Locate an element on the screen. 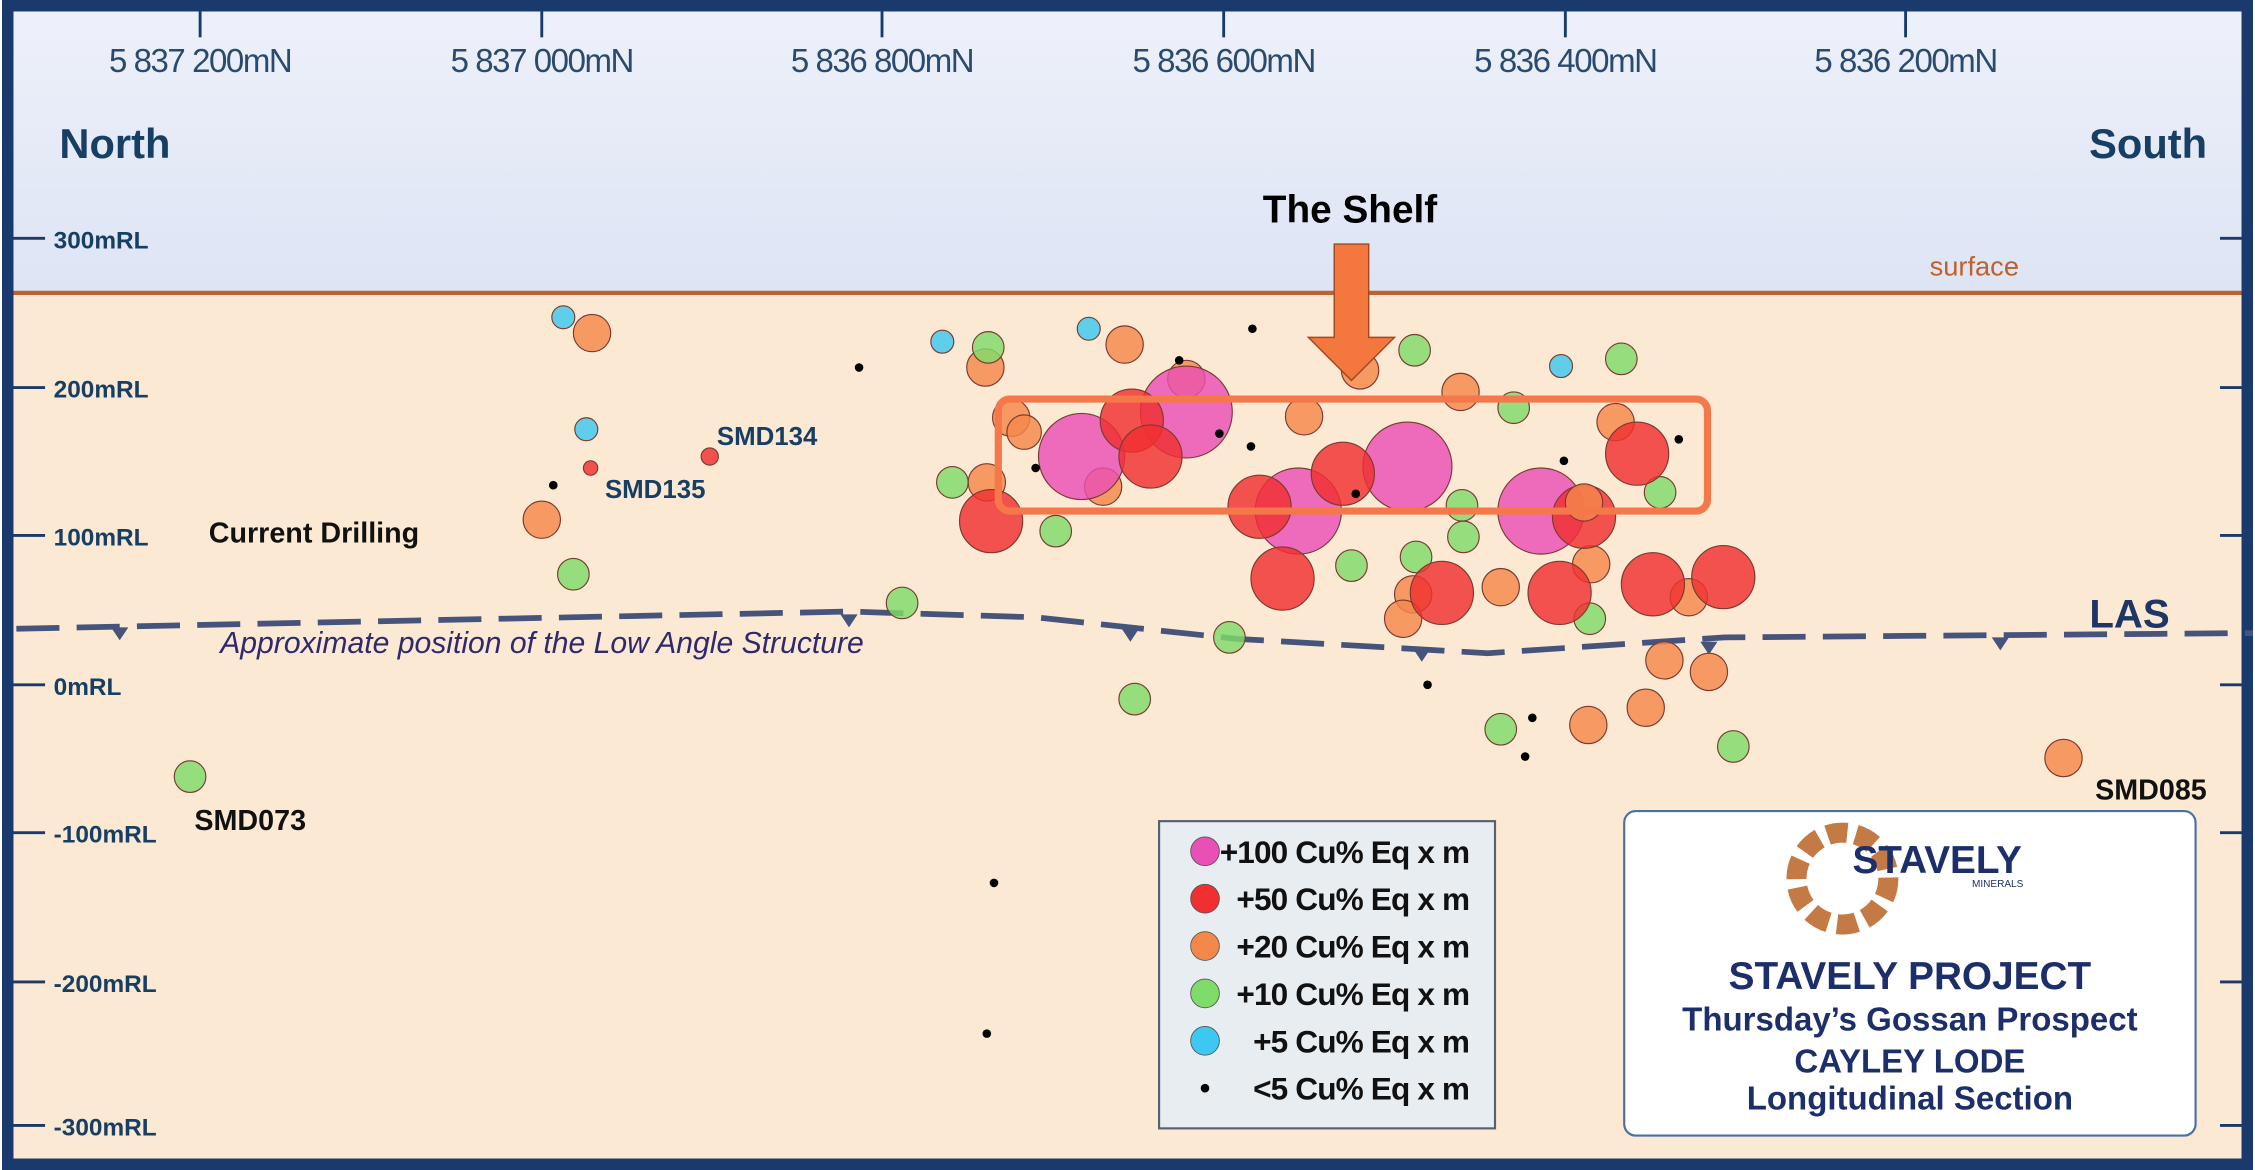  shelf-label: The Shelf is located at coordinates (1350, 210).